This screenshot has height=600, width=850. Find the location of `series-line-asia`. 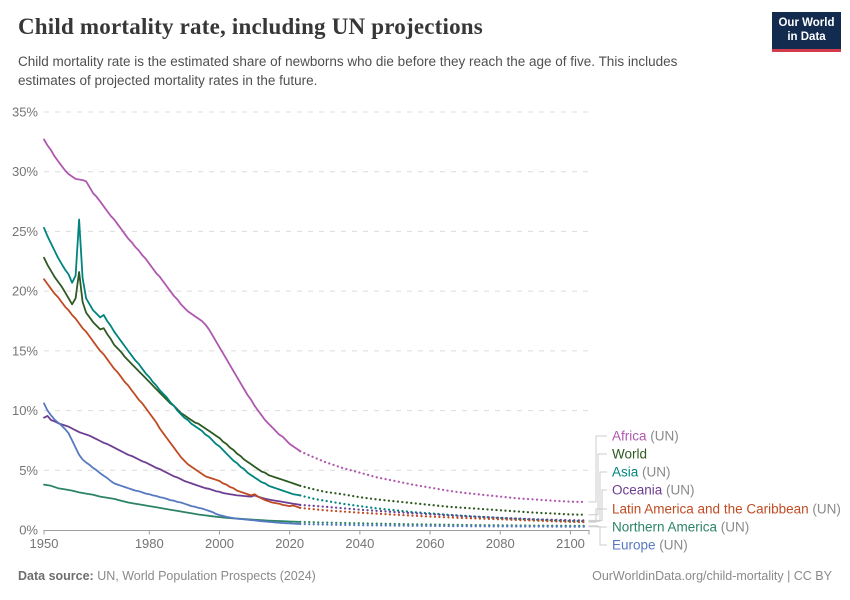

series-line-asia is located at coordinates (172, 357).